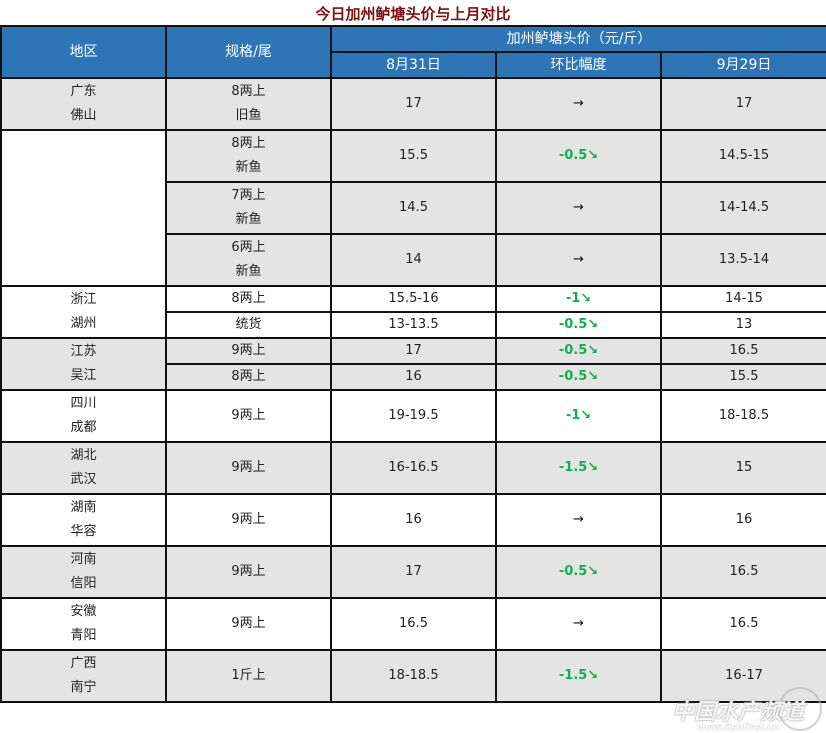  What do you see at coordinates (83, 52) in the screenshot?
I see `header-region: 地区` at bounding box center [83, 52].